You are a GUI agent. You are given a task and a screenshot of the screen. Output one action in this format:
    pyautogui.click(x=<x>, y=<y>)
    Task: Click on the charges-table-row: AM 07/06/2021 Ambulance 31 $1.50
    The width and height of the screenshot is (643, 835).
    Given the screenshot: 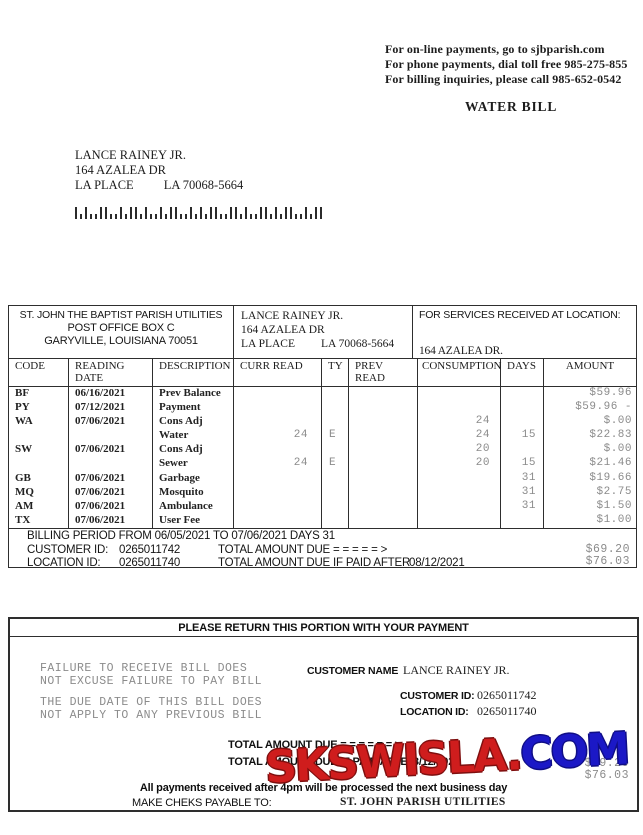 What is the action you would take?
    pyautogui.click(x=322, y=506)
    